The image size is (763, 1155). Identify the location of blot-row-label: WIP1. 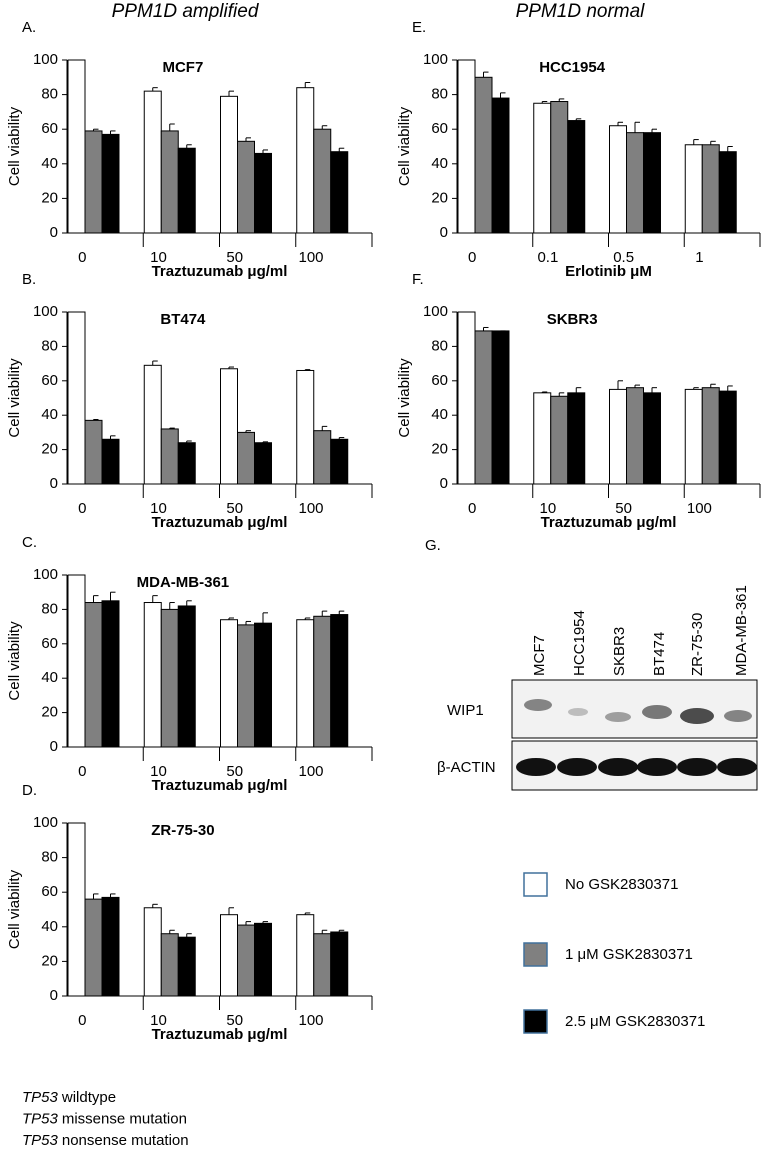
(465, 710).